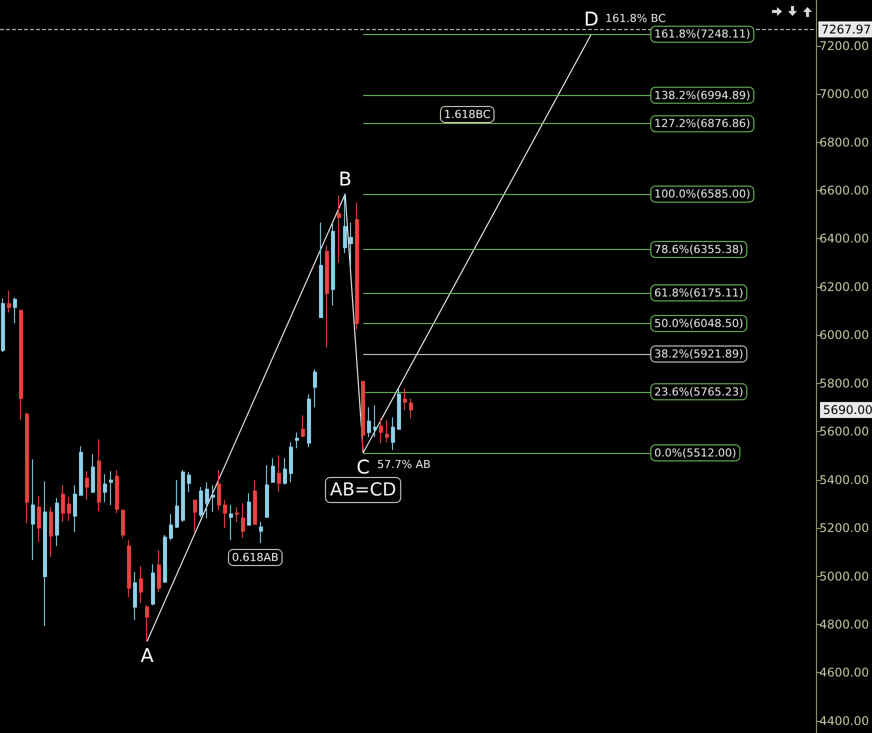 Image resolution: width=872 pixels, height=733 pixels. Describe the element at coordinates (844, 479) in the screenshot. I see `y-tick-label: 5400.00` at that location.